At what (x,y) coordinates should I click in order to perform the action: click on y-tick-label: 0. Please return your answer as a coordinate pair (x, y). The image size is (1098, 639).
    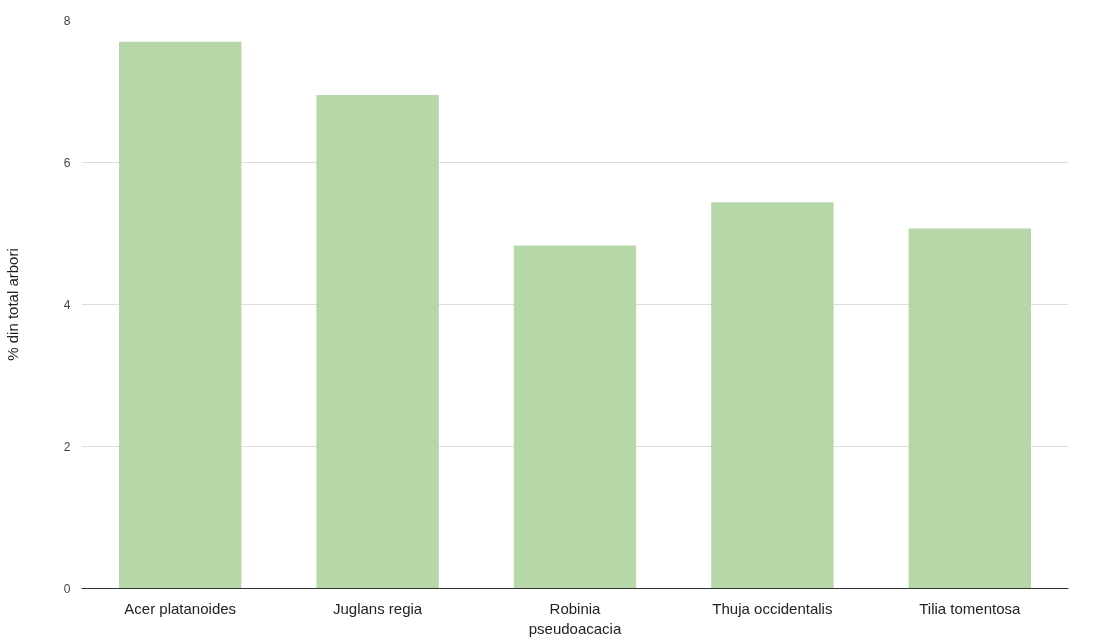
    Looking at the image, I should click on (67, 589).